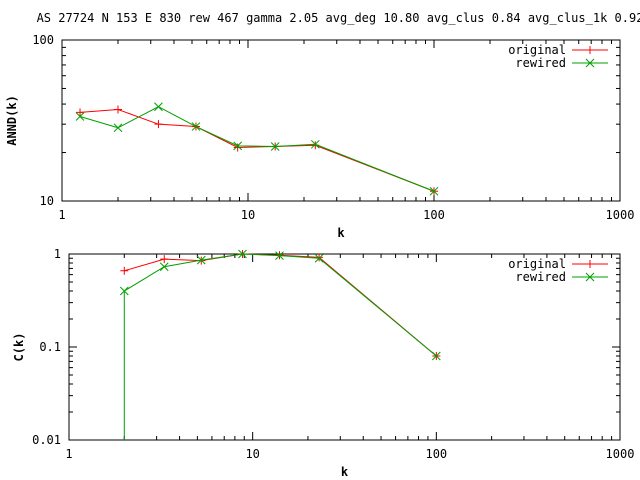 This screenshot has height=480, width=640. I want to click on y-tick-label: 100, so click(43, 40).